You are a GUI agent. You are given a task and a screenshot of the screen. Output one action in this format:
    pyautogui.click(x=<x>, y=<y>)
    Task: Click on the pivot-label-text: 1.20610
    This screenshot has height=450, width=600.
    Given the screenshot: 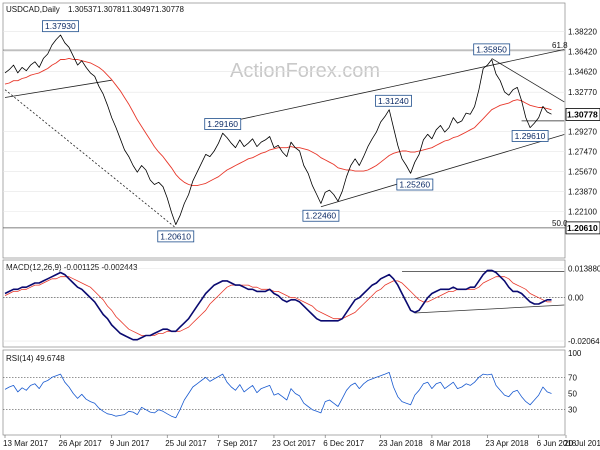 What is the action you would take?
    pyautogui.click(x=175, y=236)
    